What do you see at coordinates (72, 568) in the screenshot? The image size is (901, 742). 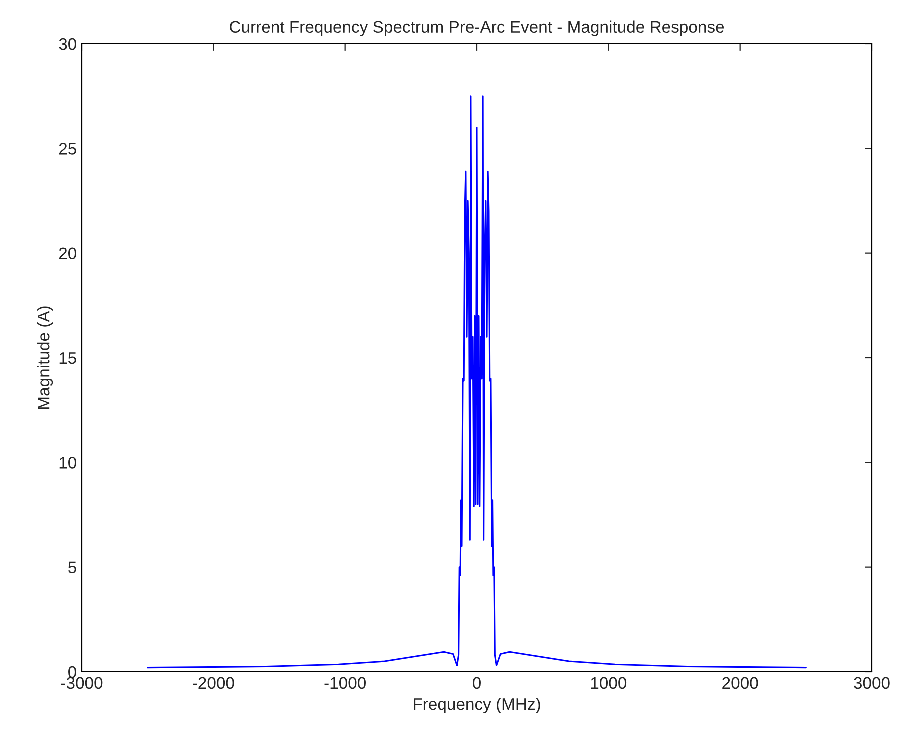 I see `y-tick-label: 5` at bounding box center [72, 568].